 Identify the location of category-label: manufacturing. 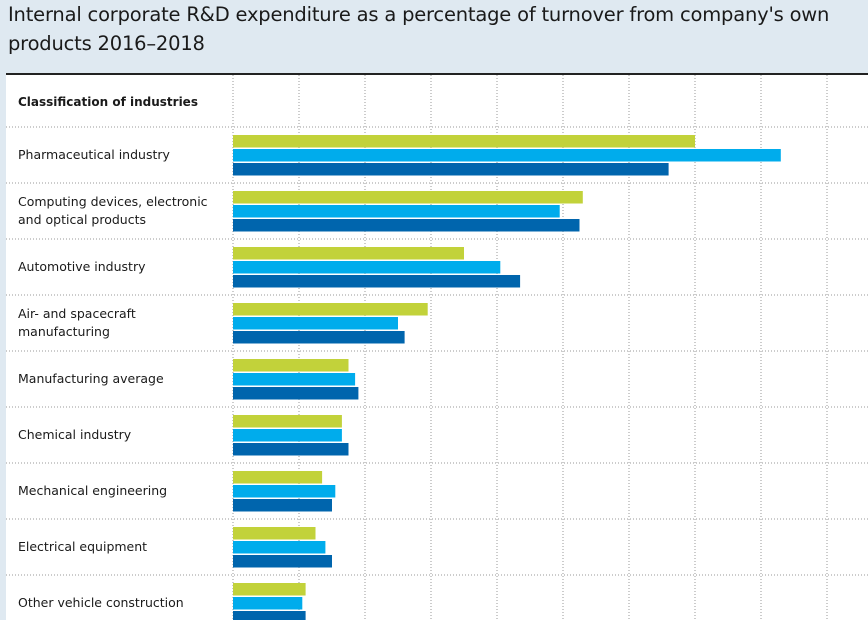
(64, 331).